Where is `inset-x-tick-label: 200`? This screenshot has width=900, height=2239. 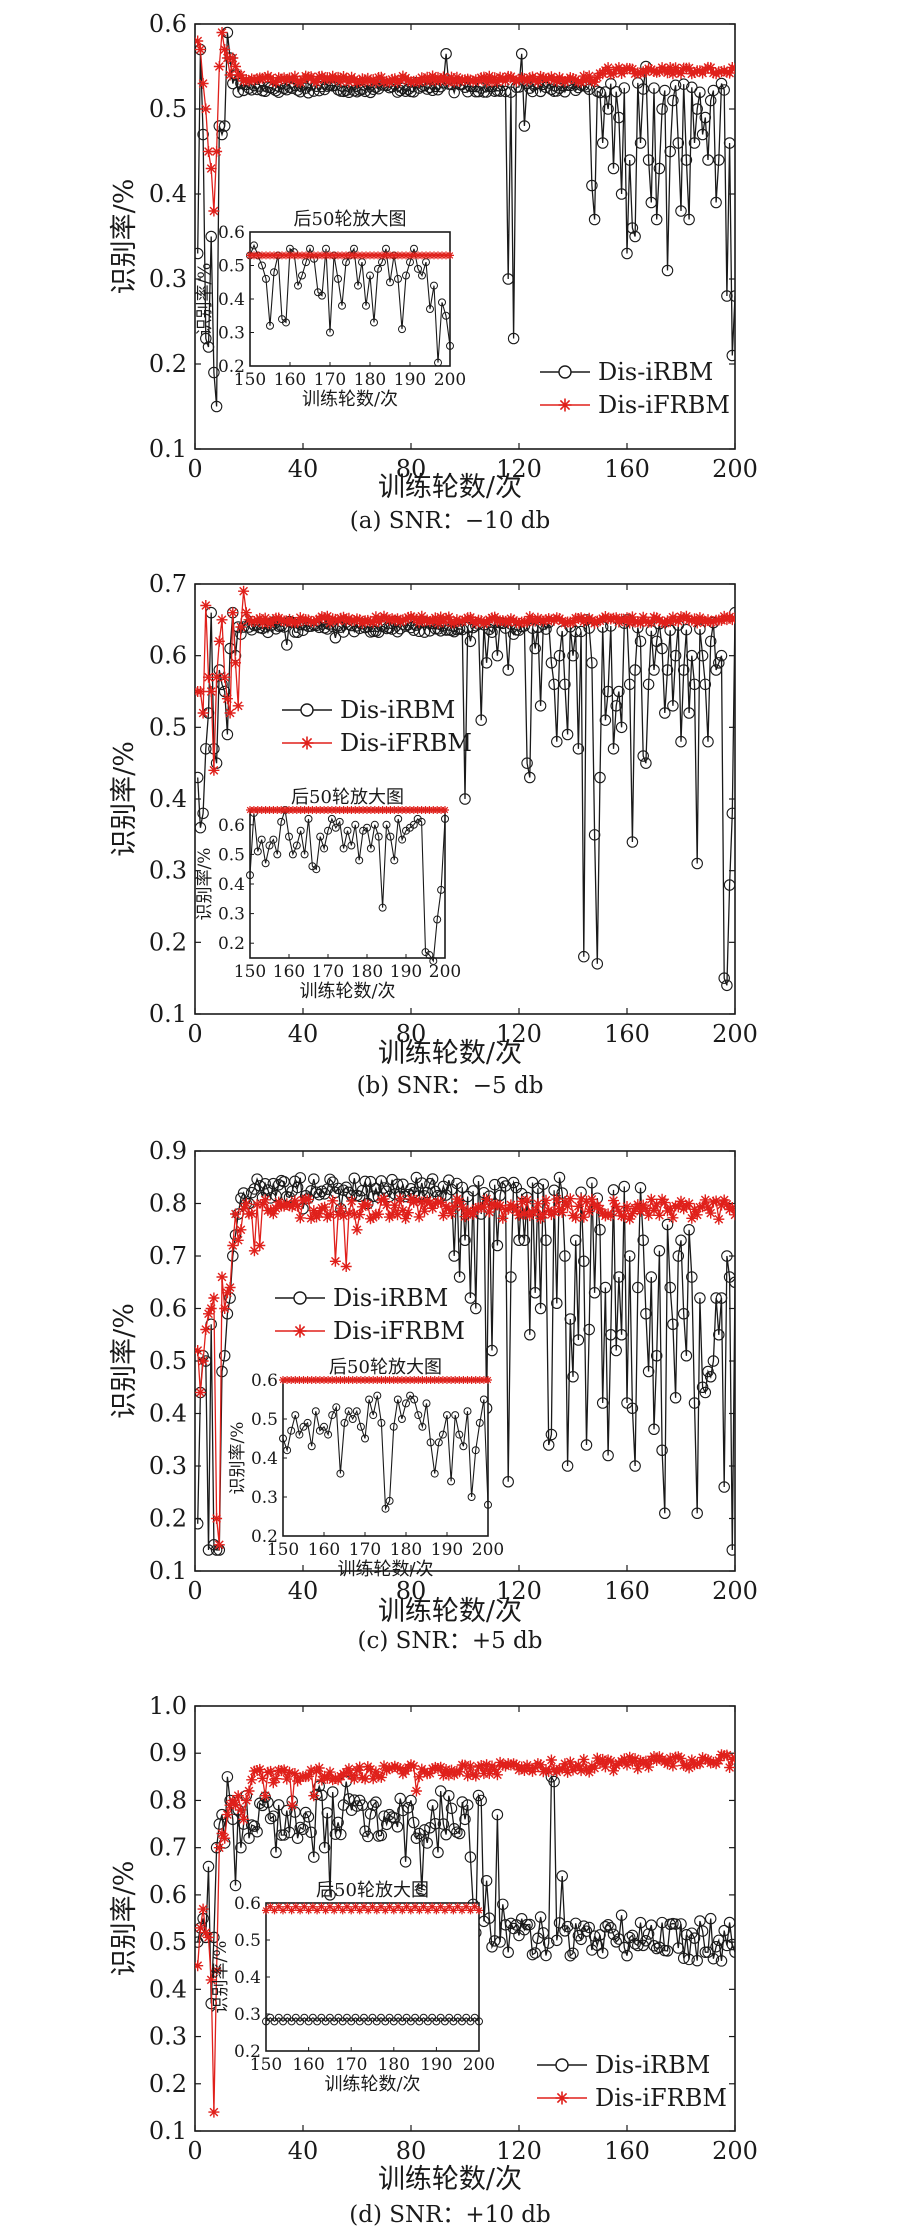
inset-x-tick-label: 200 is located at coordinates (450, 380).